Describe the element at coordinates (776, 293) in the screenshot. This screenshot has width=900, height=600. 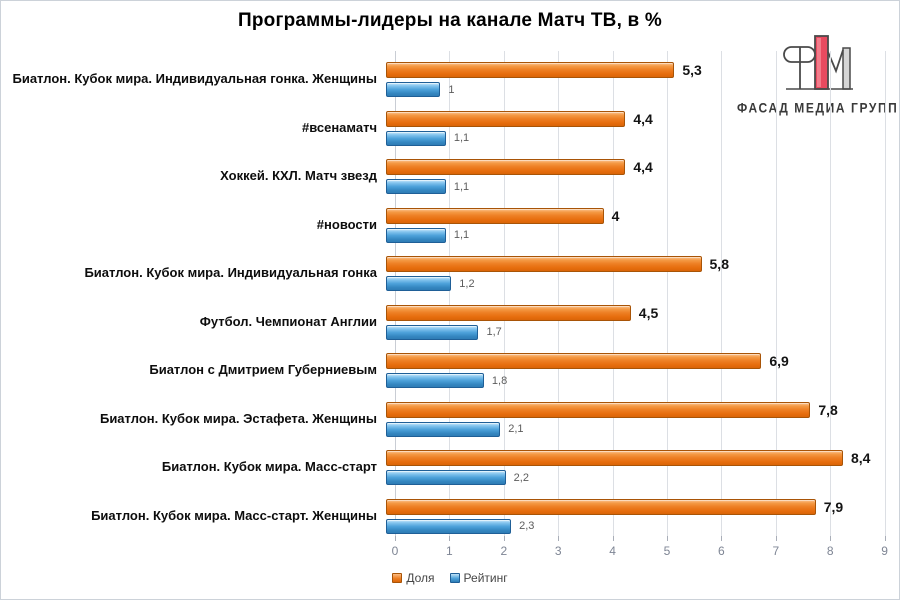
I see `gridline-x7` at that location.